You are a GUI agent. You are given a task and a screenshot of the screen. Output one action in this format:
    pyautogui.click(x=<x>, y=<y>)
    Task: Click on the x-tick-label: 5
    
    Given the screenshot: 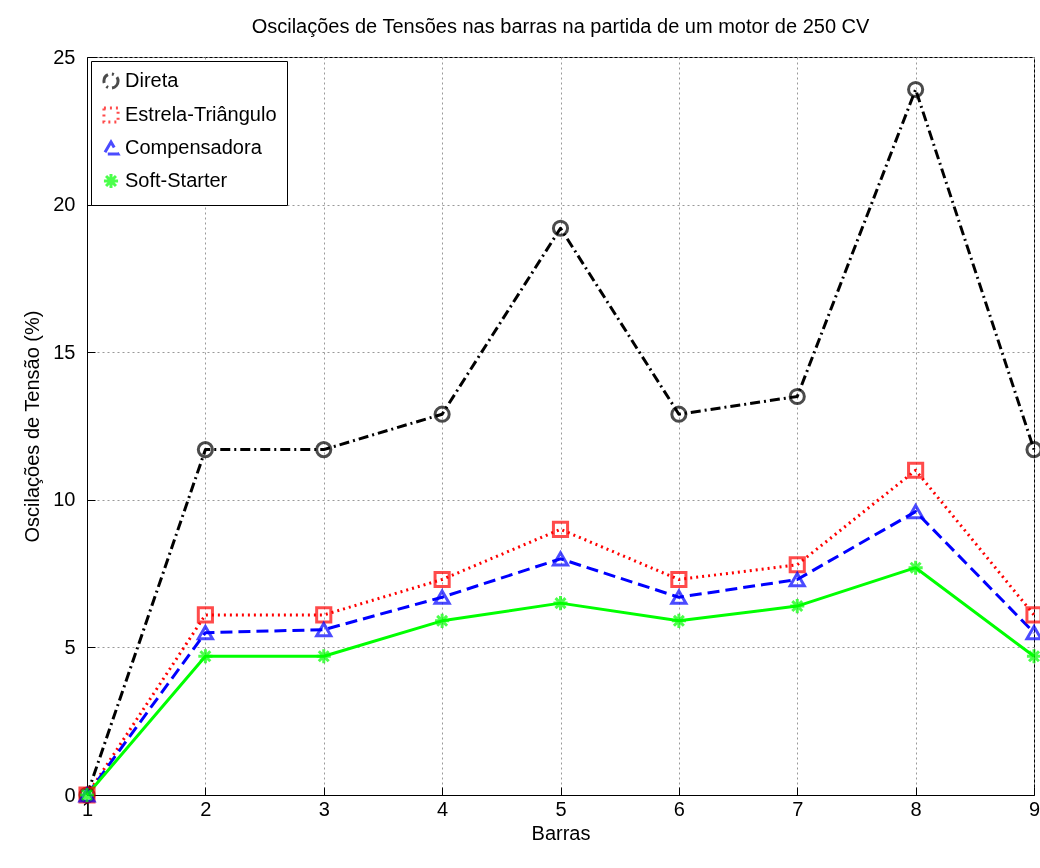 What is the action you would take?
    pyautogui.click(x=561, y=808)
    